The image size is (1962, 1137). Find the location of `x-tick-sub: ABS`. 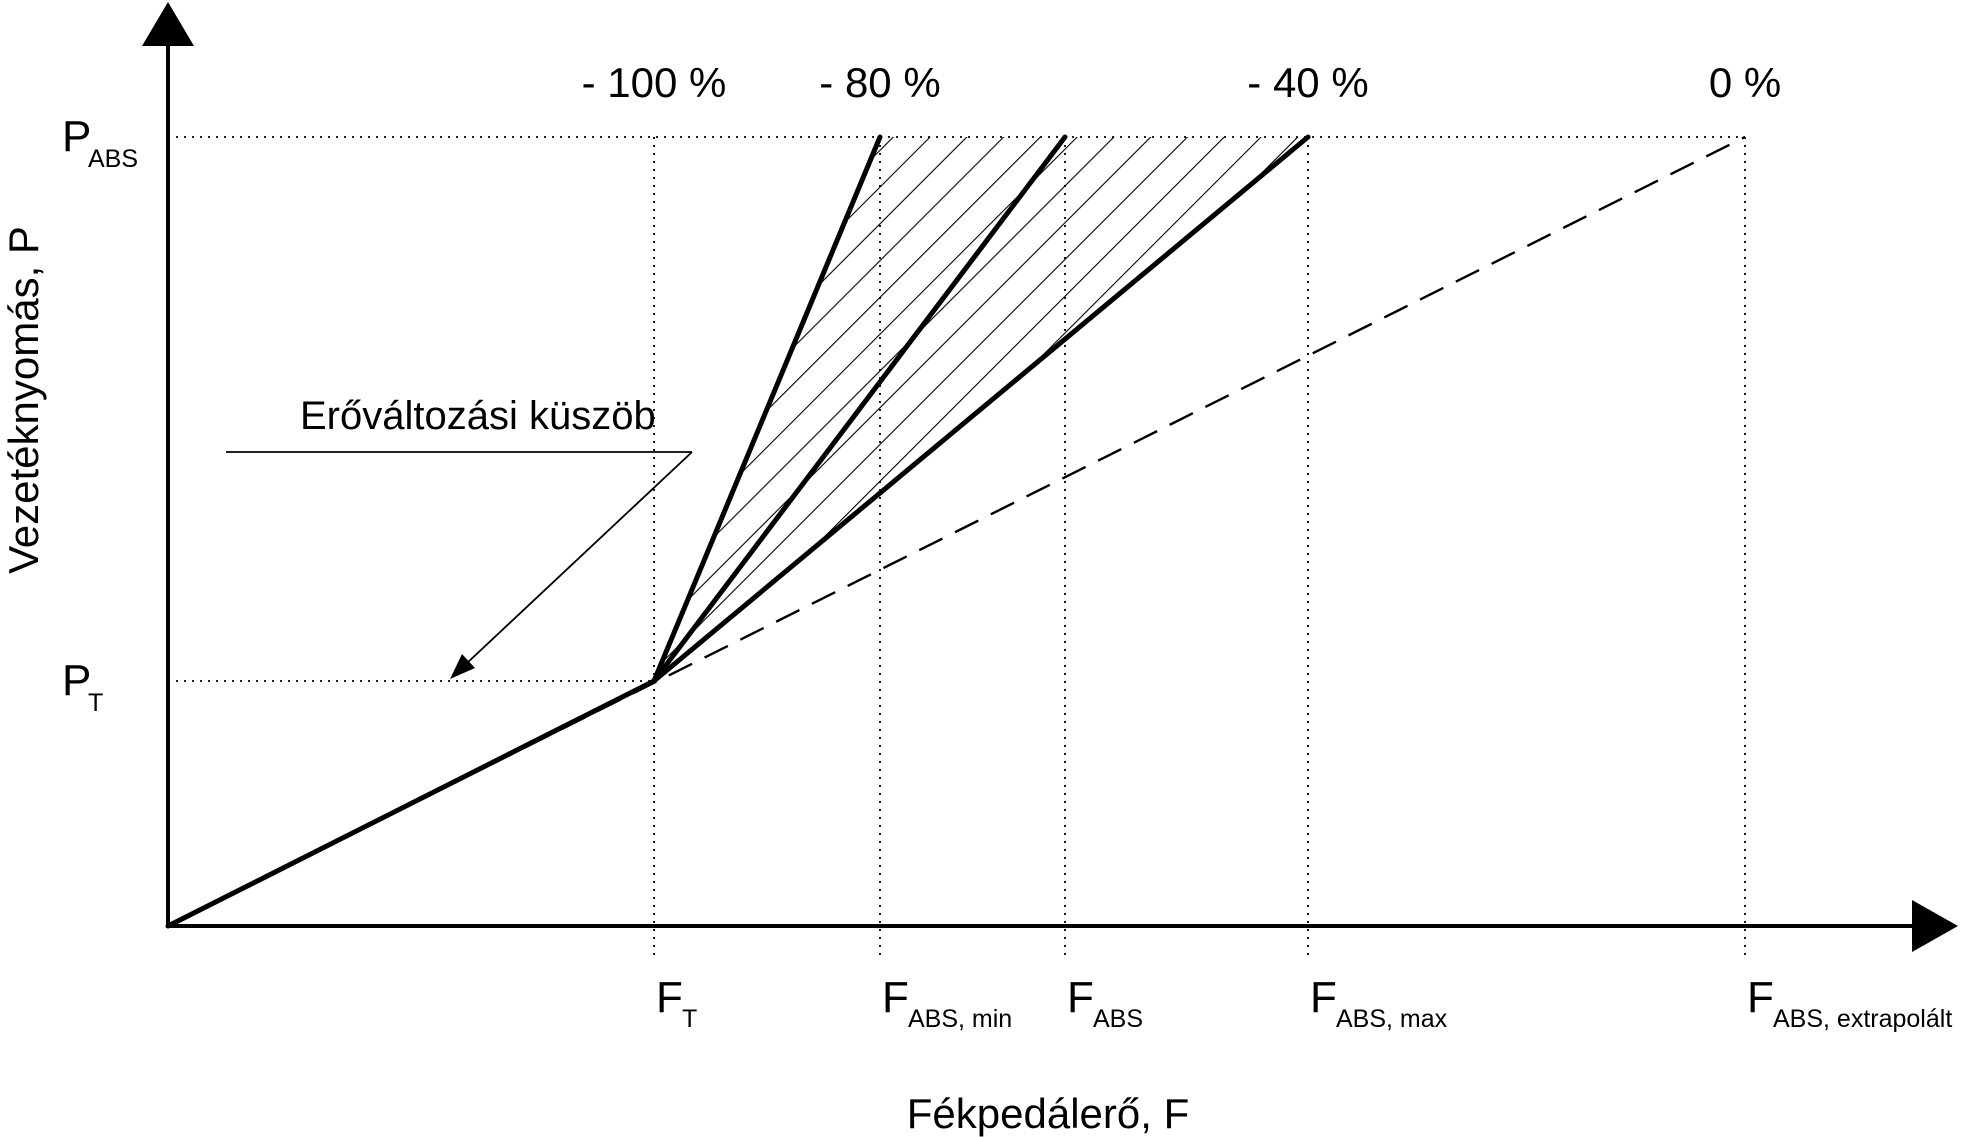

x-tick-sub: ABS is located at coordinates (1118, 1019).